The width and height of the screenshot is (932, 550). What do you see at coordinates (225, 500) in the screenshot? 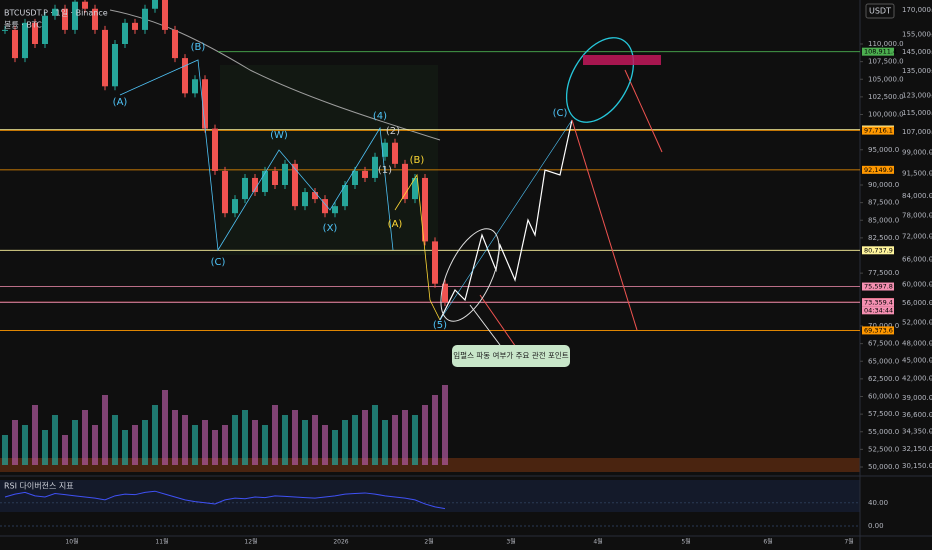
I see `rsi-line` at bounding box center [225, 500].